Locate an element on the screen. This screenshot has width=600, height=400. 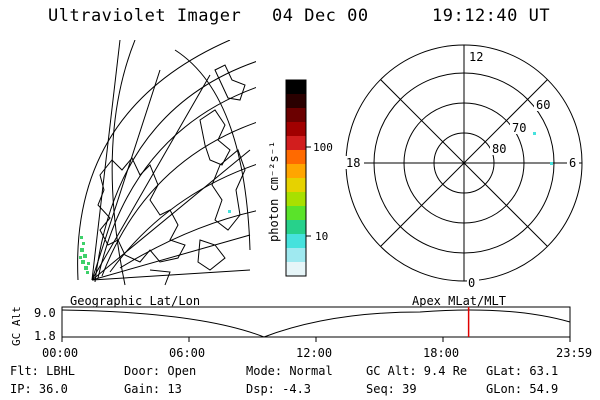
status-field: Dsp: -4.3 is located at coordinates (278, 389).